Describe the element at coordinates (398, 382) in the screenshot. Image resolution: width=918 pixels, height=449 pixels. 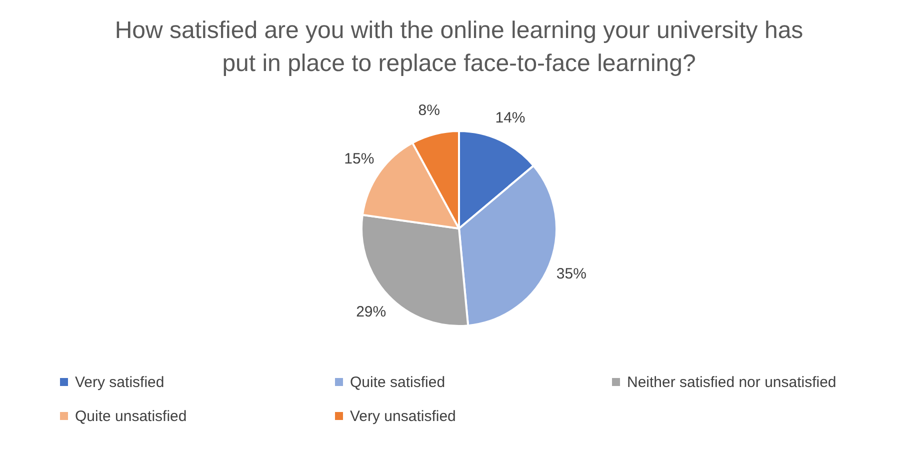
I see `legend-label: Quite satisfied` at that location.